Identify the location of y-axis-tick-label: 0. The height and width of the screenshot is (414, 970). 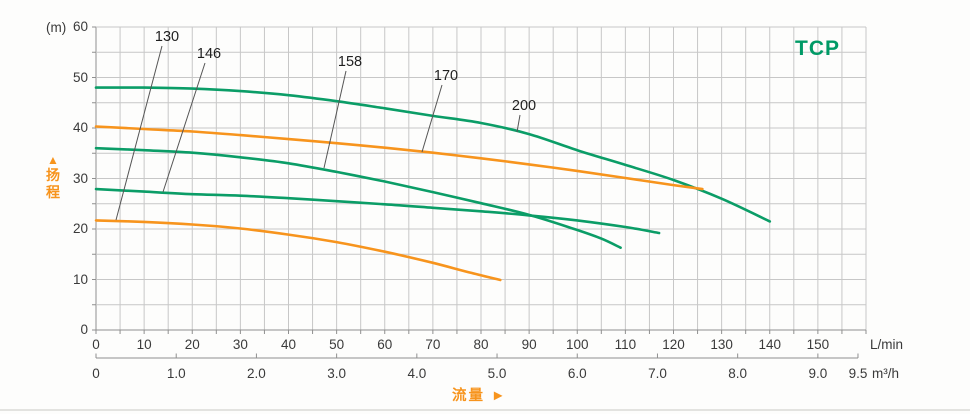
(84, 329).